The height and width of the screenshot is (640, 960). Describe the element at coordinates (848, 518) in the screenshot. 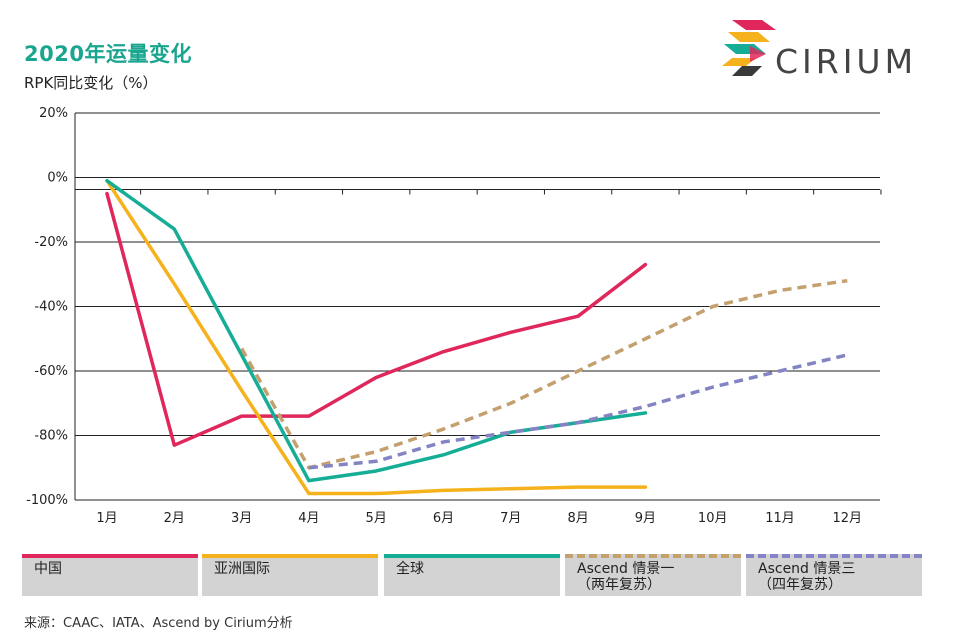

I see `x-tick-label: 12月` at that location.